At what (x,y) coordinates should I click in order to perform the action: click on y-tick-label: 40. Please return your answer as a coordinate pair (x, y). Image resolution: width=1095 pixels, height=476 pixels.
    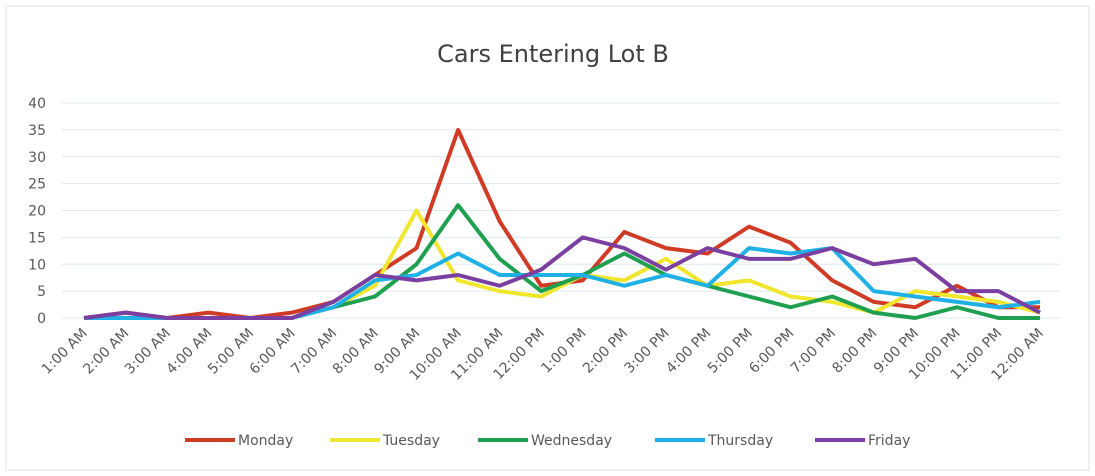
    Looking at the image, I should click on (37, 104).